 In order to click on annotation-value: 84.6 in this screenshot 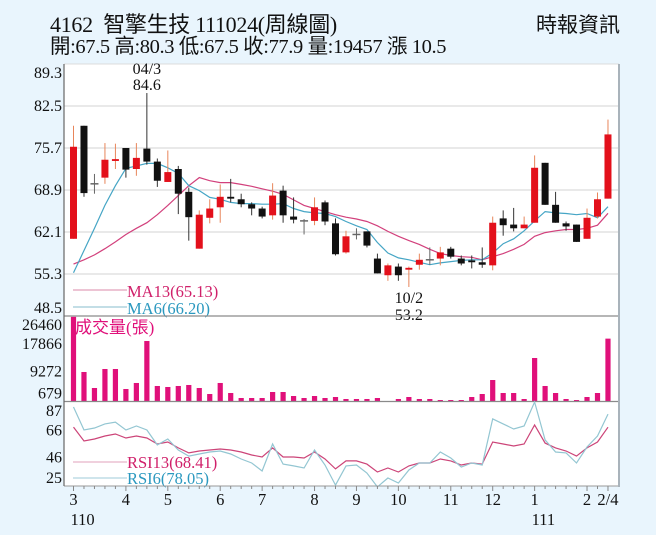, I will do `click(147, 85)`.